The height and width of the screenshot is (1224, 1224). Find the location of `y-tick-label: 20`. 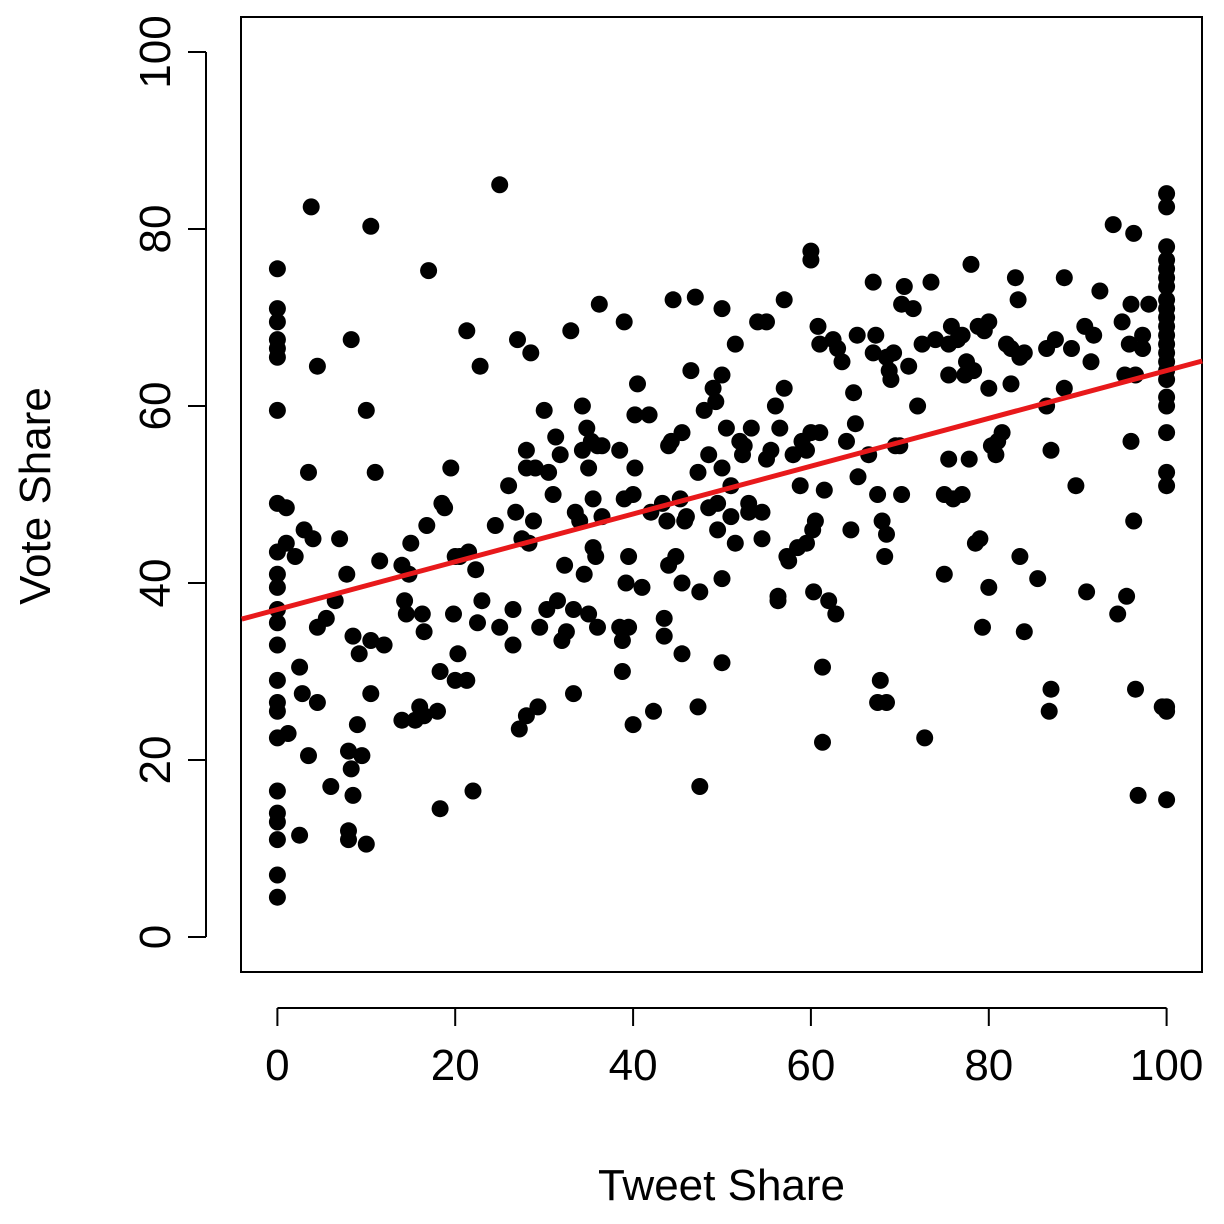

y-tick-label: 20 is located at coordinates (155, 760).